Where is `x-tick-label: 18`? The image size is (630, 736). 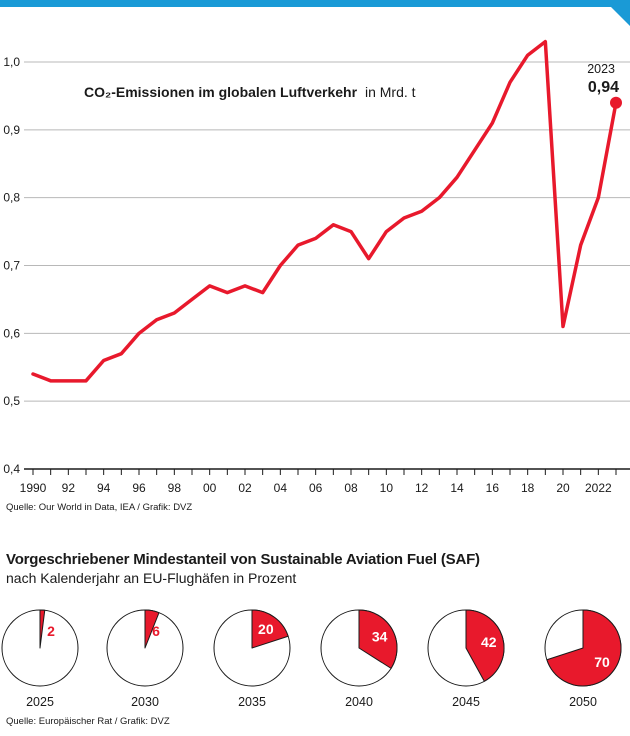 x-tick-label: 18 is located at coordinates (528, 488).